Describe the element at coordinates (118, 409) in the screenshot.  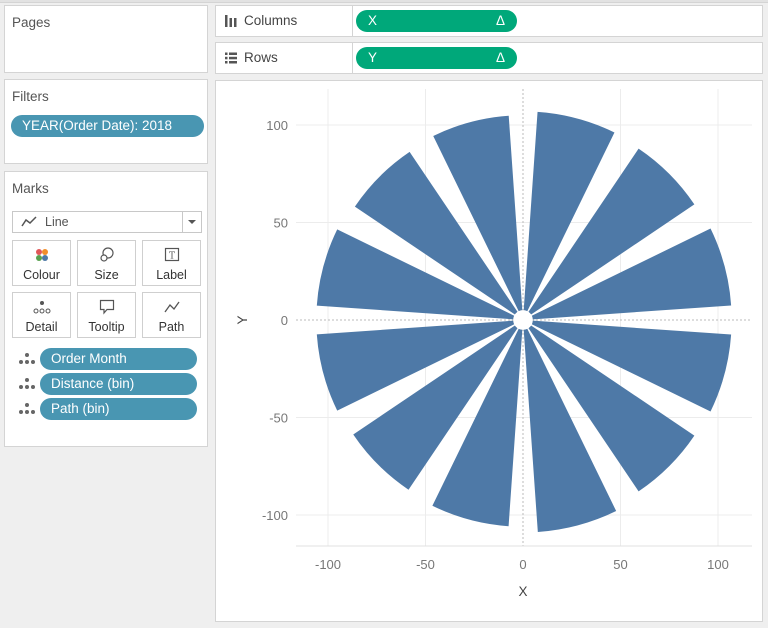
I see `field-pill-path-bin: Path (bin)` at that location.